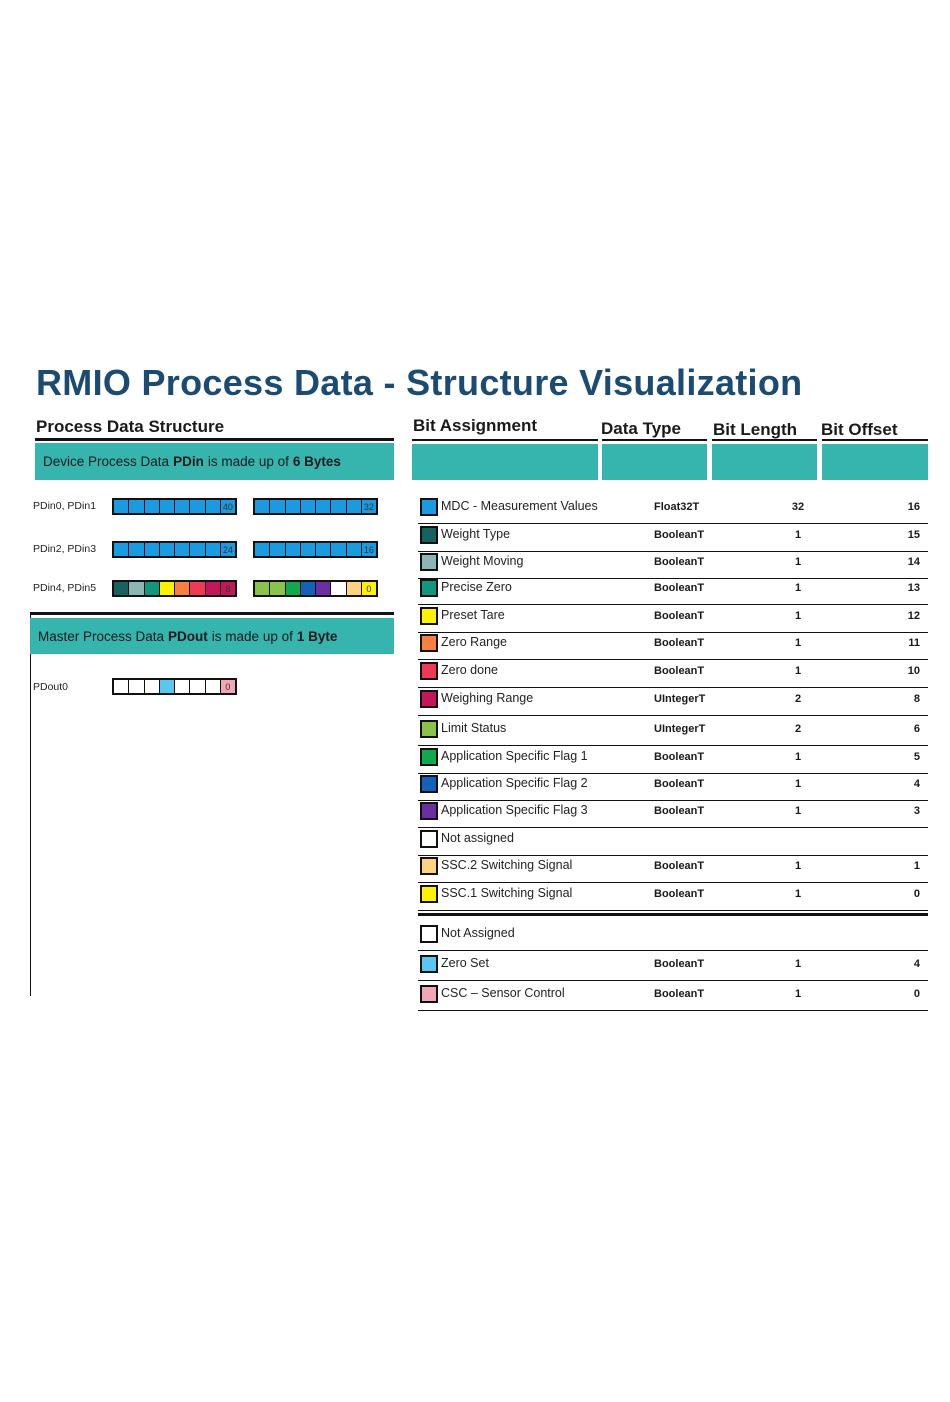  What do you see at coordinates (673, 592) in the screenshot?
I see `bit-assignment-row: Precise Zero BooleanT 1 13` at bounding box center [673, 592].